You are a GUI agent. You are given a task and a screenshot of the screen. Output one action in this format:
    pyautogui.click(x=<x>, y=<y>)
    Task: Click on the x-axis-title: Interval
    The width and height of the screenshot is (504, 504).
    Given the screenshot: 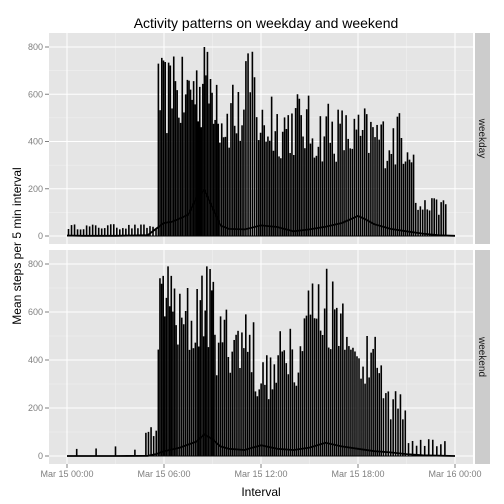 What is the action you would take?
    pyautogui.click(x=260, y=492)
    